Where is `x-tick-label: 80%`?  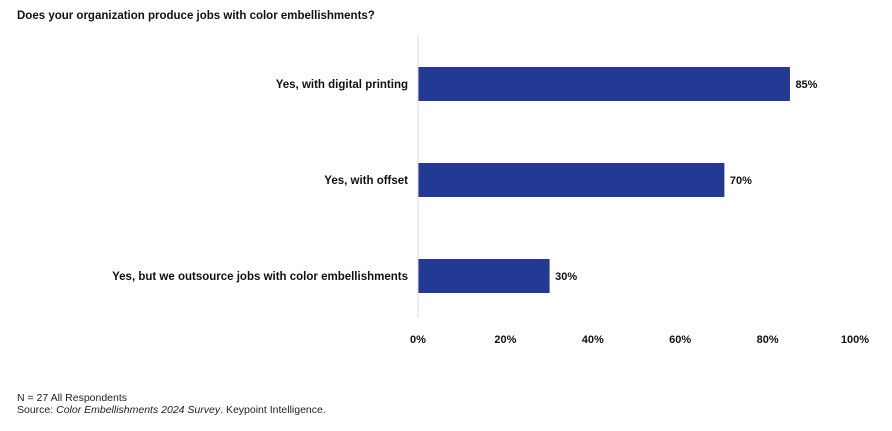
x-tick-label: 80% is located at coordinates (768, 340).